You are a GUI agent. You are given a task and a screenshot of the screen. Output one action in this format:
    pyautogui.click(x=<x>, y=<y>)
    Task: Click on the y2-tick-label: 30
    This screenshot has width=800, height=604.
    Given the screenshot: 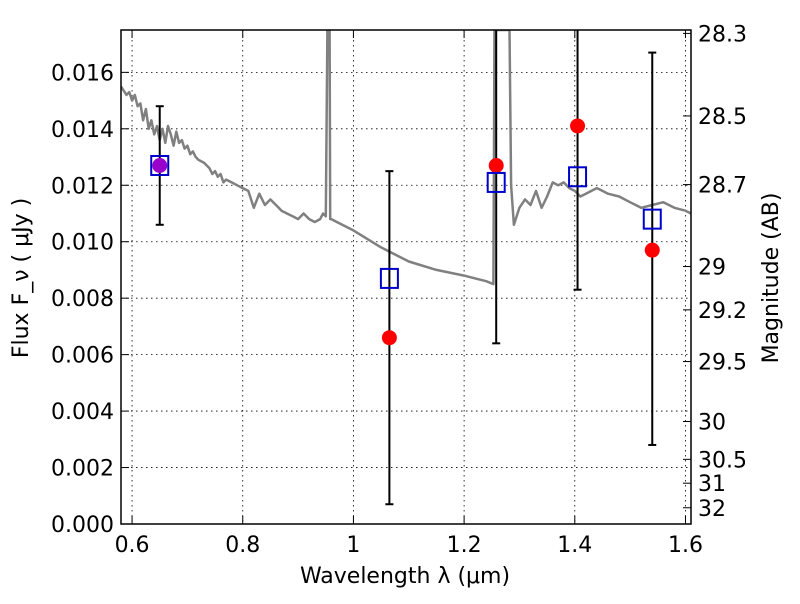 What is the action you would take?
    pyautogui.click(x=712, y=423)
    